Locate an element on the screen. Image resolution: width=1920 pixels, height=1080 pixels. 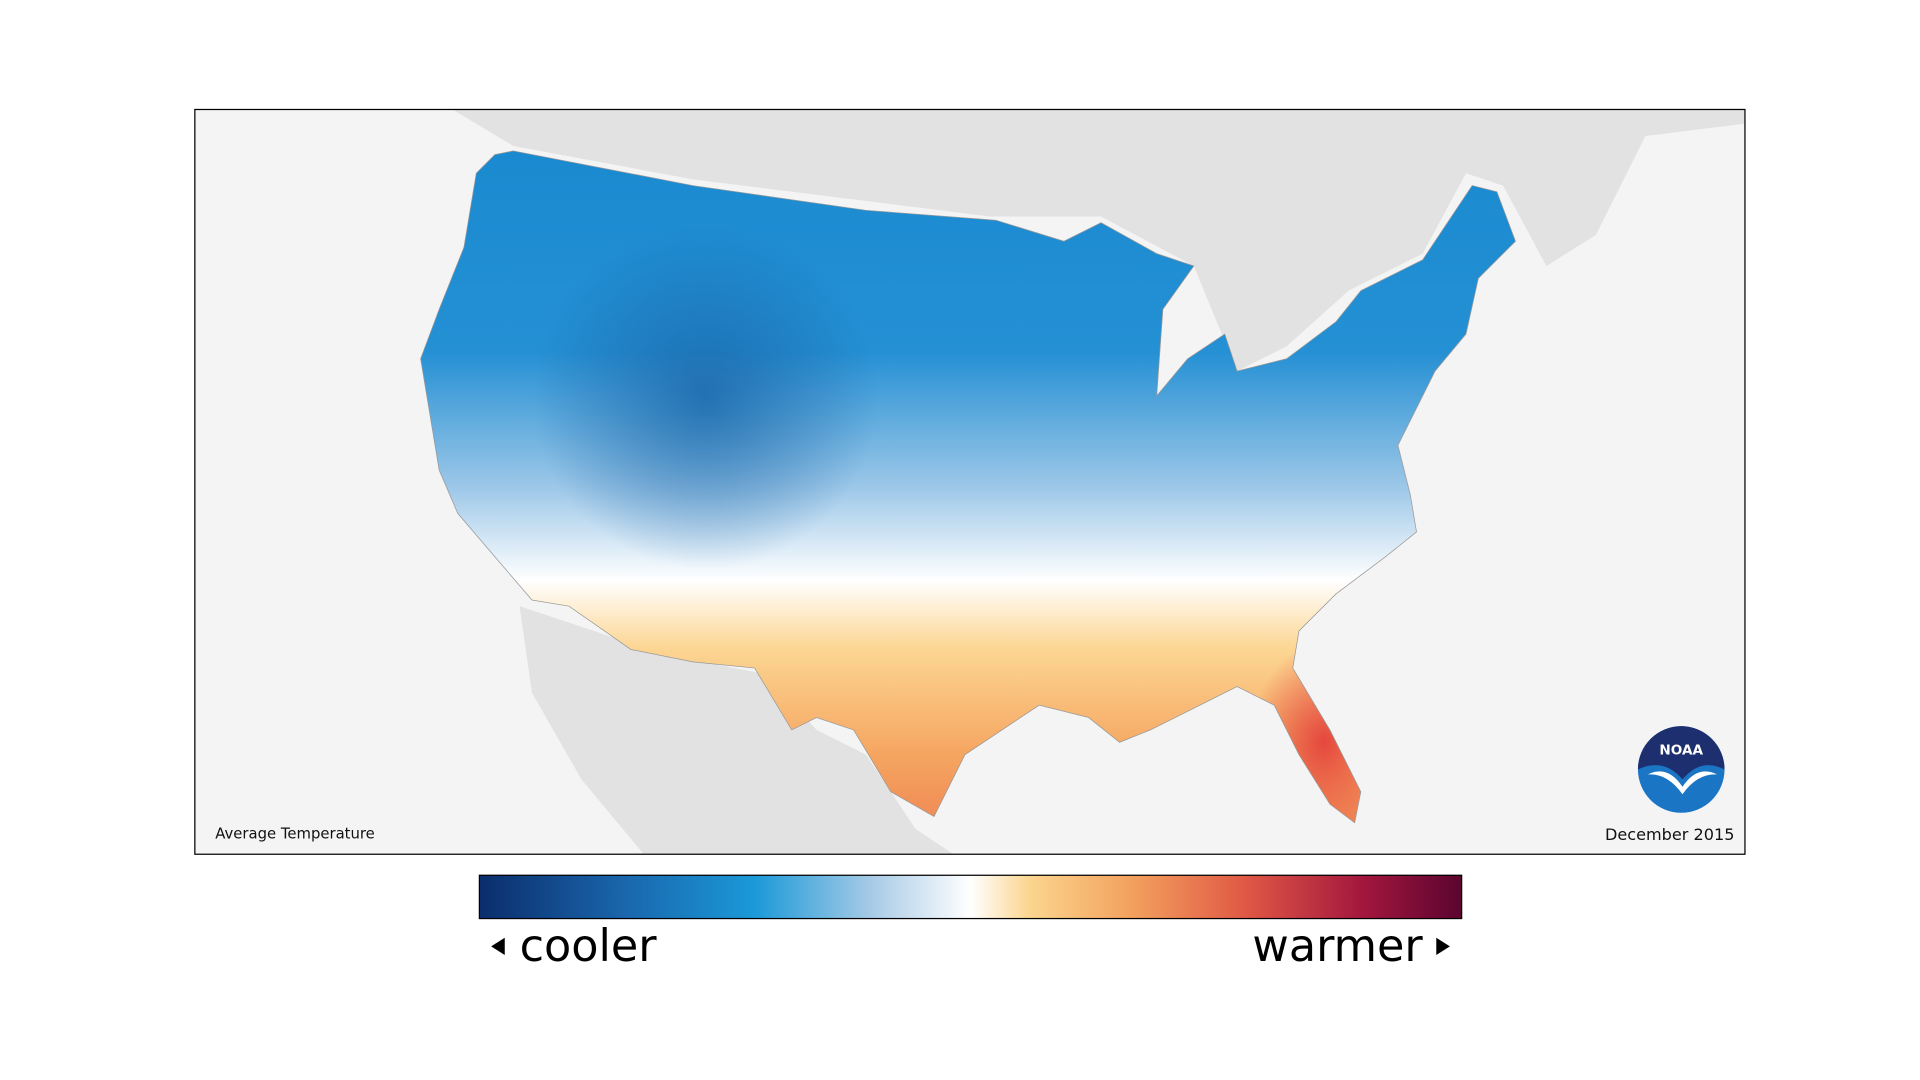
color-bar is located at coordinates (970, 897).